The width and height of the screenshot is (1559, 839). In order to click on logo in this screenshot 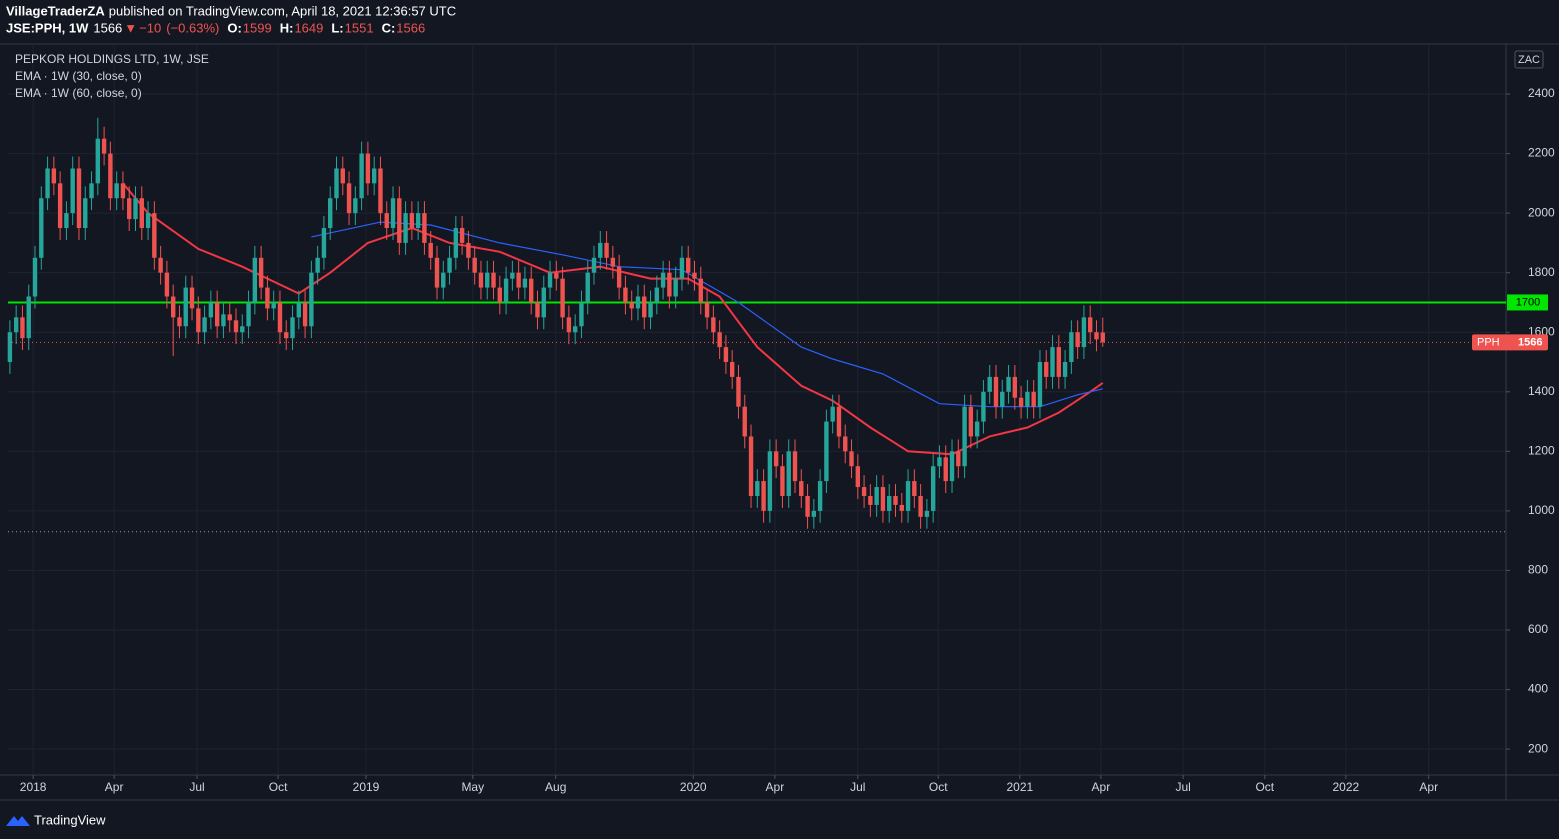, I will do `click(18, 821)`.